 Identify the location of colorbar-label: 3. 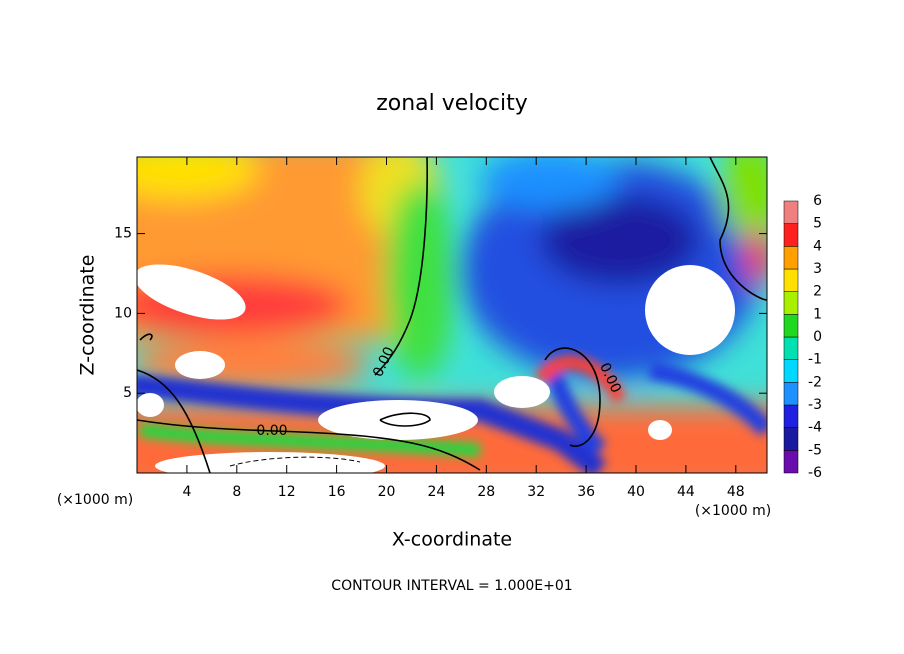
(817, 269).